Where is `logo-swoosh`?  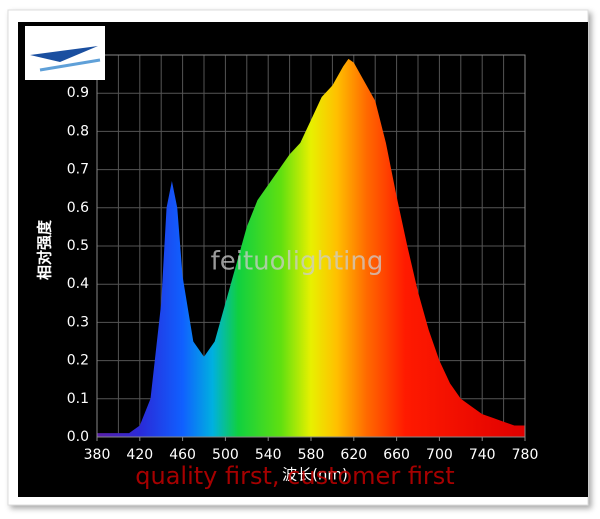 logo-swoosh is located at coordinates (70, 65).